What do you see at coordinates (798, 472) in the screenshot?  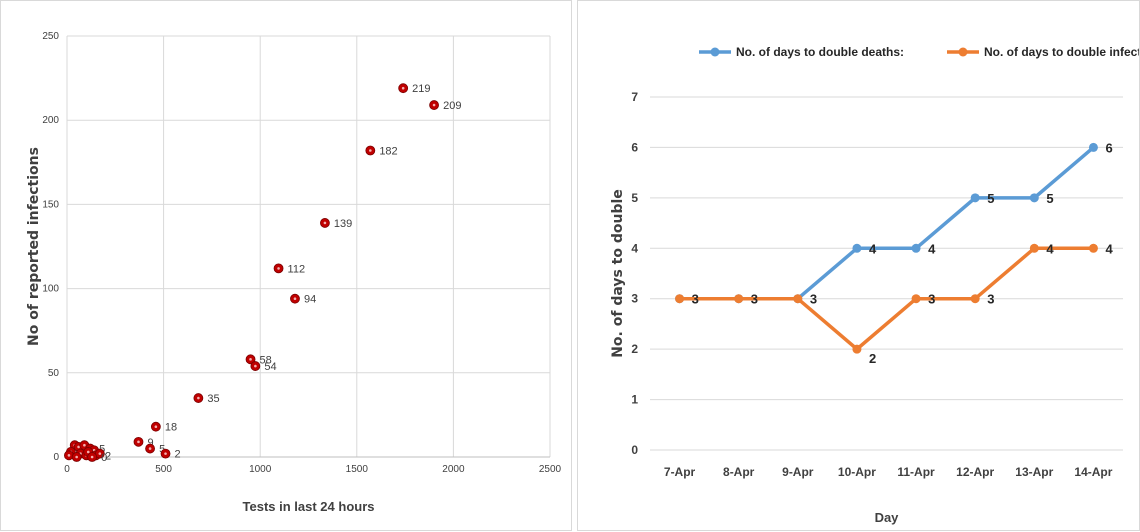 I see `x-tick-label: 9-Apr` at bounding box center [798, 472].